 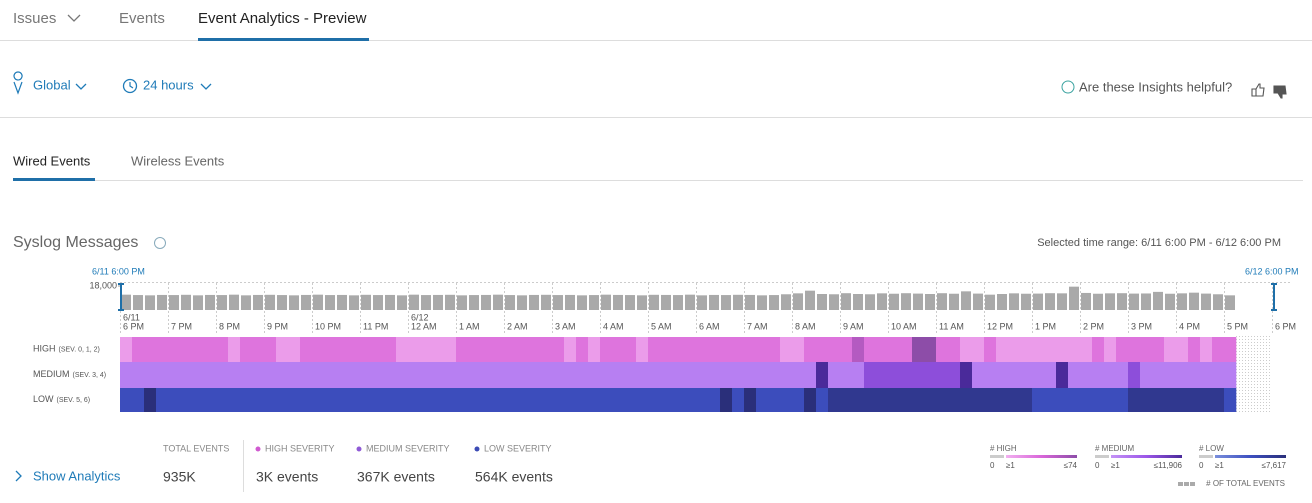 What do you see at coordinates (168, 84) in the screenshot?
I see `time-filter: 24 hours` at bounding box center [168, 84].